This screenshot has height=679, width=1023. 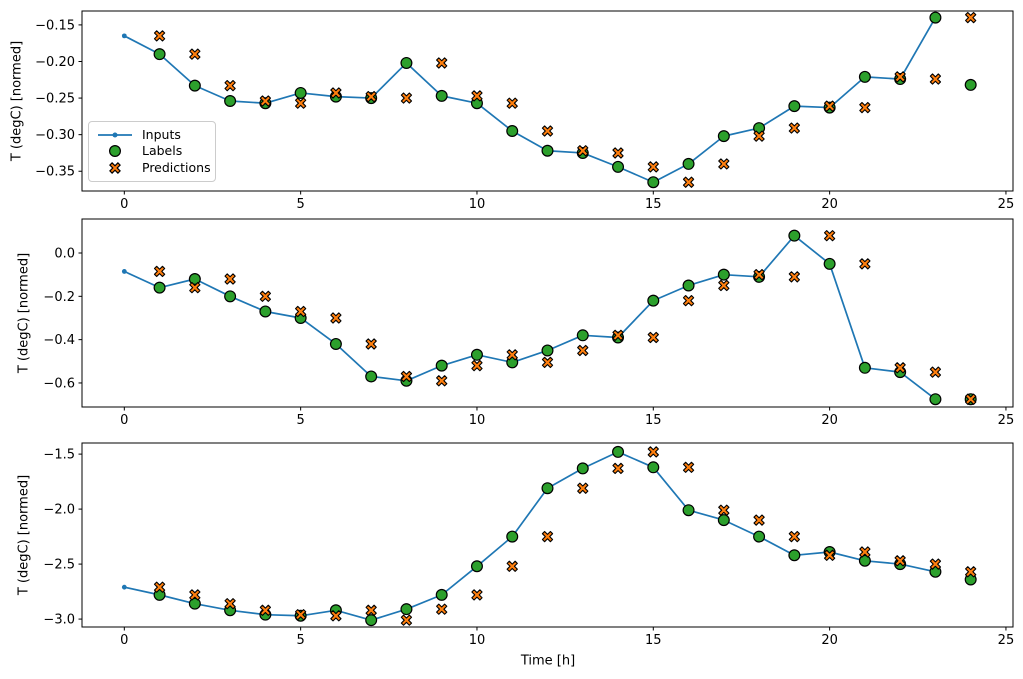 I want to click on svg-text: −1.5, so click(x=59, y=455).